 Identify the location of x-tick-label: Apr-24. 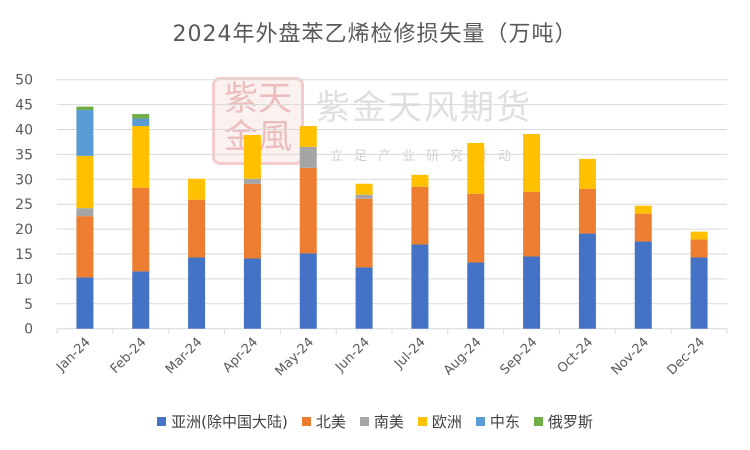
(240, 355).